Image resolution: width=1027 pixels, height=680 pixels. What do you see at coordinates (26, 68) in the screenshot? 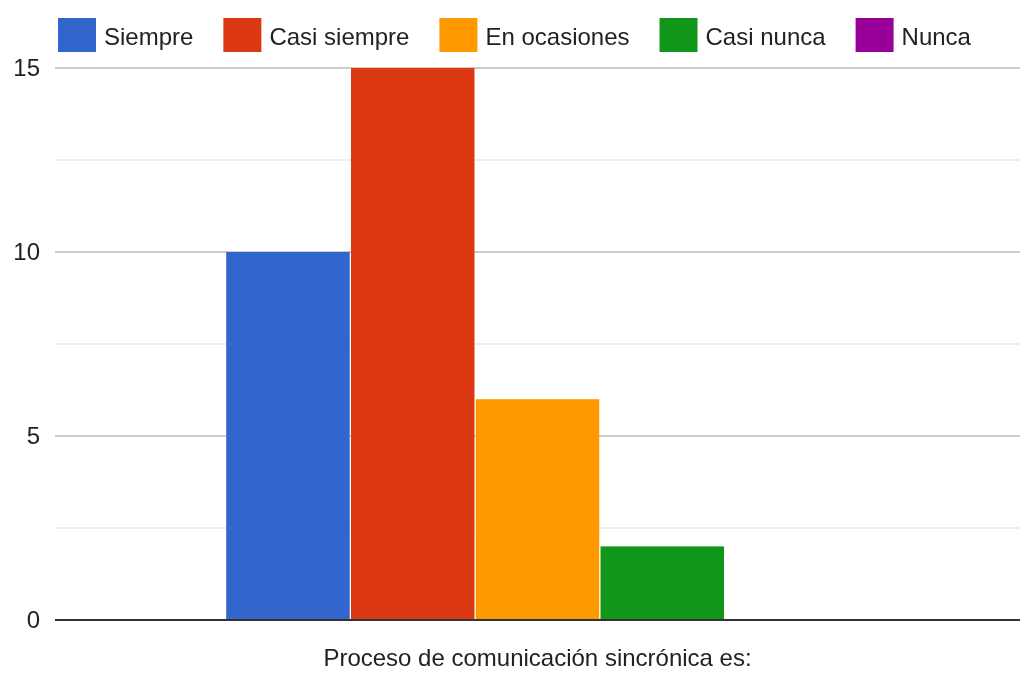
I see `y-tick-label: 15` at bounding box center [26, 68].